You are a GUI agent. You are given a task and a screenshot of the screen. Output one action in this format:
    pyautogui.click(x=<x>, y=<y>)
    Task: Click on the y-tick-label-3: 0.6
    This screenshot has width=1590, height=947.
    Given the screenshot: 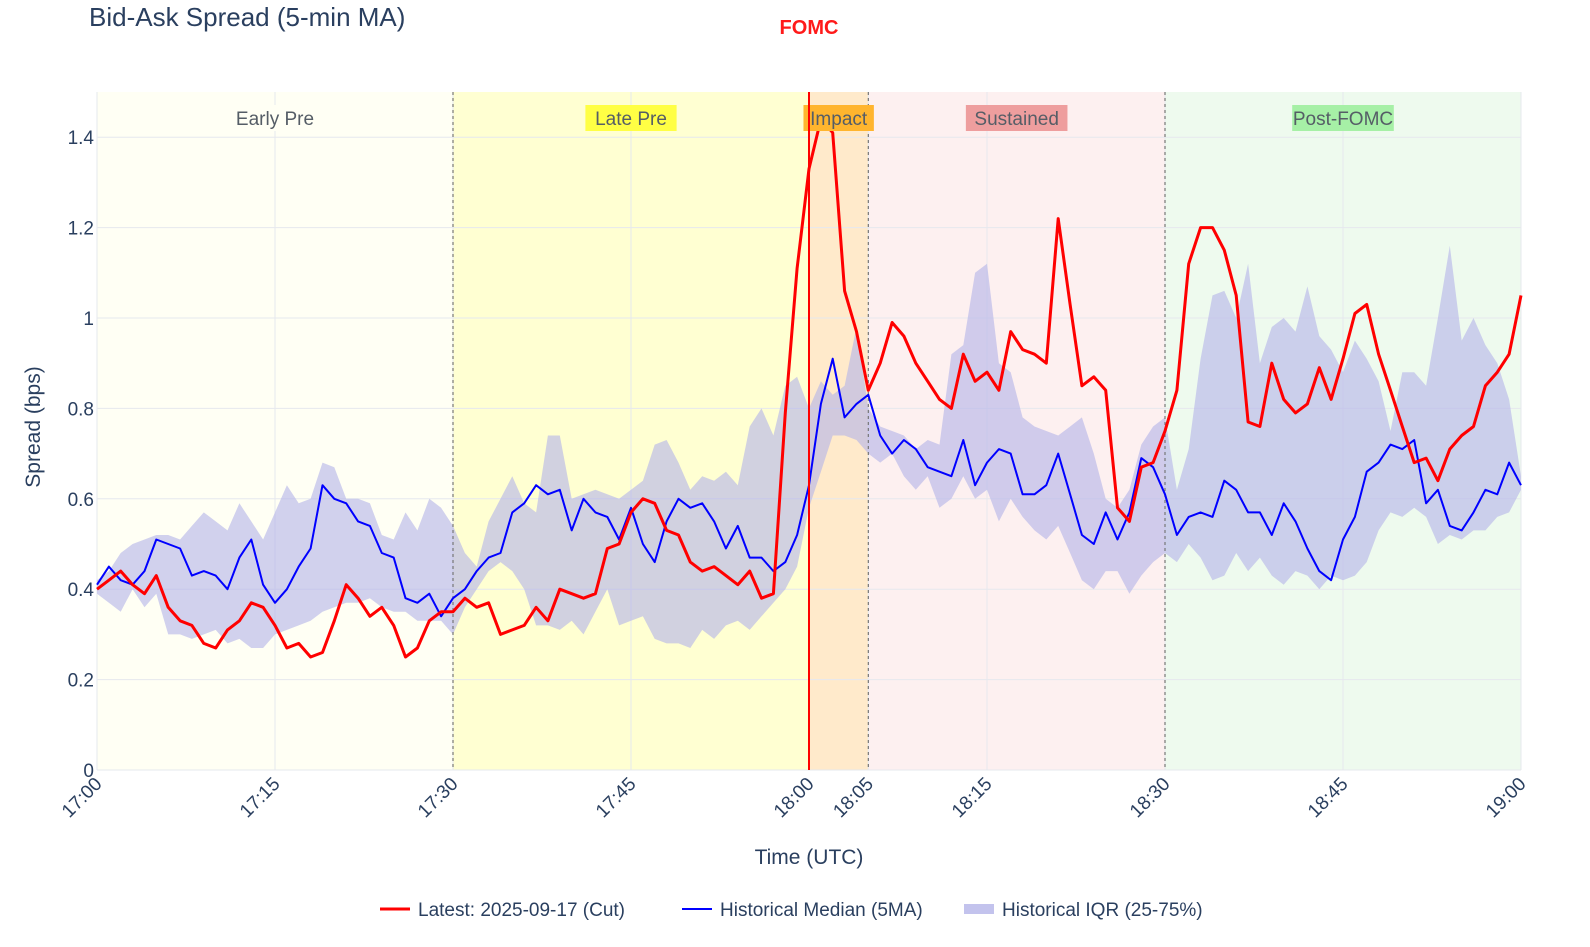 What is the action you would take?
    pyautogui.click(x=81, y=500)
    